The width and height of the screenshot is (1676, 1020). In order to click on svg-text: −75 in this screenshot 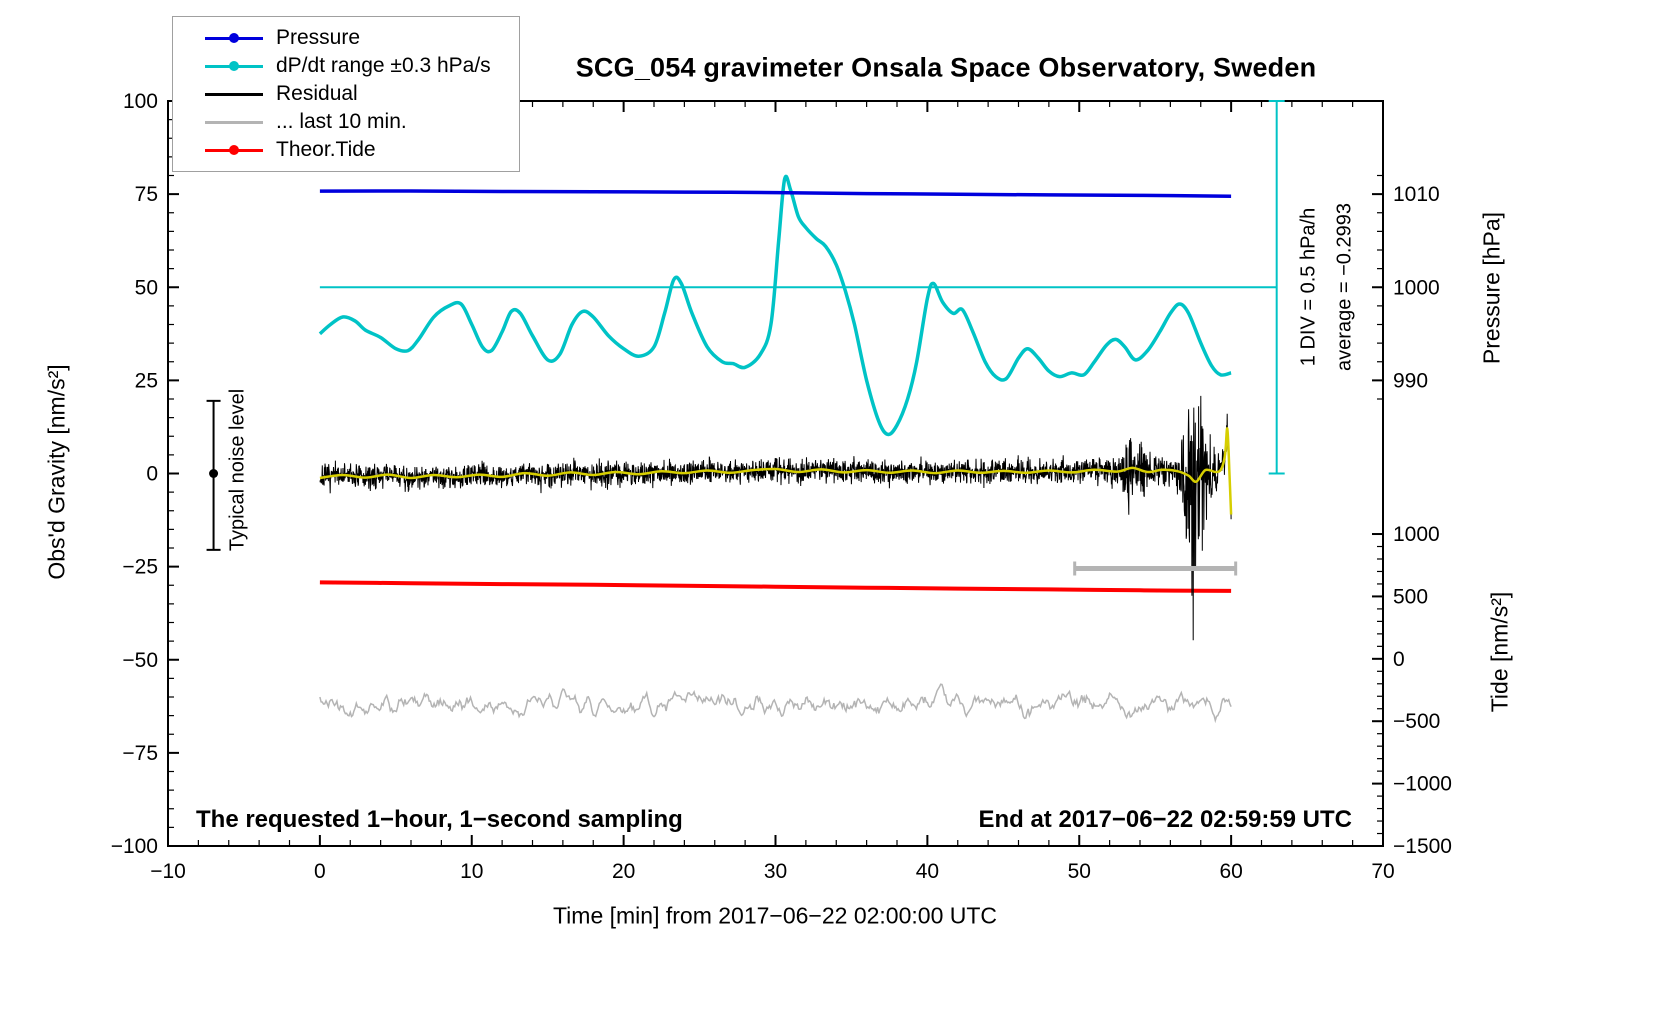, I will do `click(140, 753)`.